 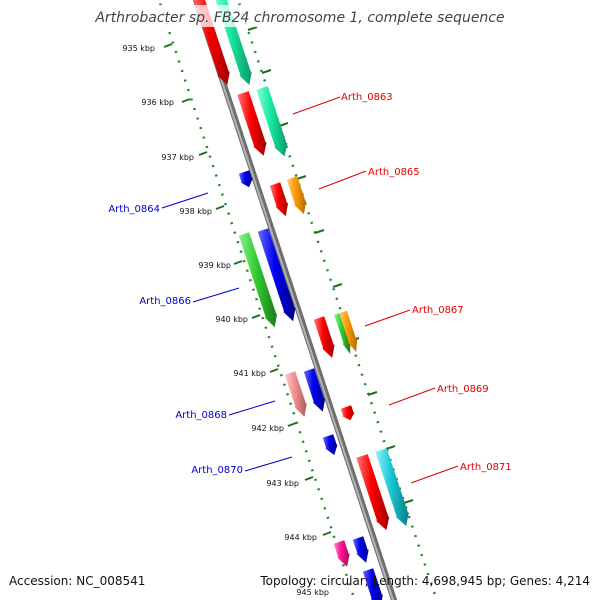 I want to click on tick-label: 936 kbp, so click(x=157, y=102).